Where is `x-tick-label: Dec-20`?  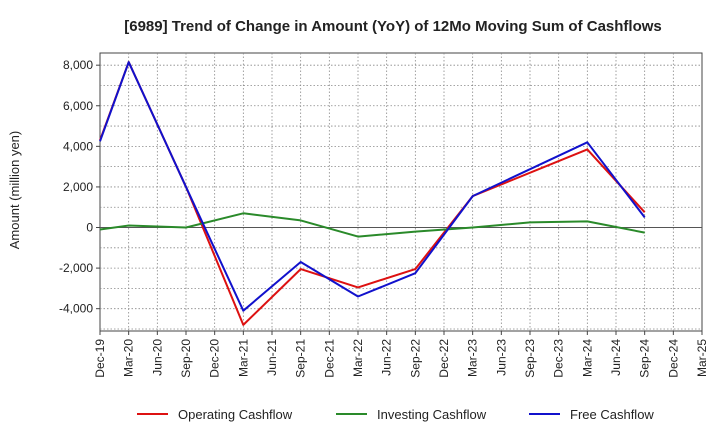
x-tick-label: Dec-20 is located at coordinates (215, 358).